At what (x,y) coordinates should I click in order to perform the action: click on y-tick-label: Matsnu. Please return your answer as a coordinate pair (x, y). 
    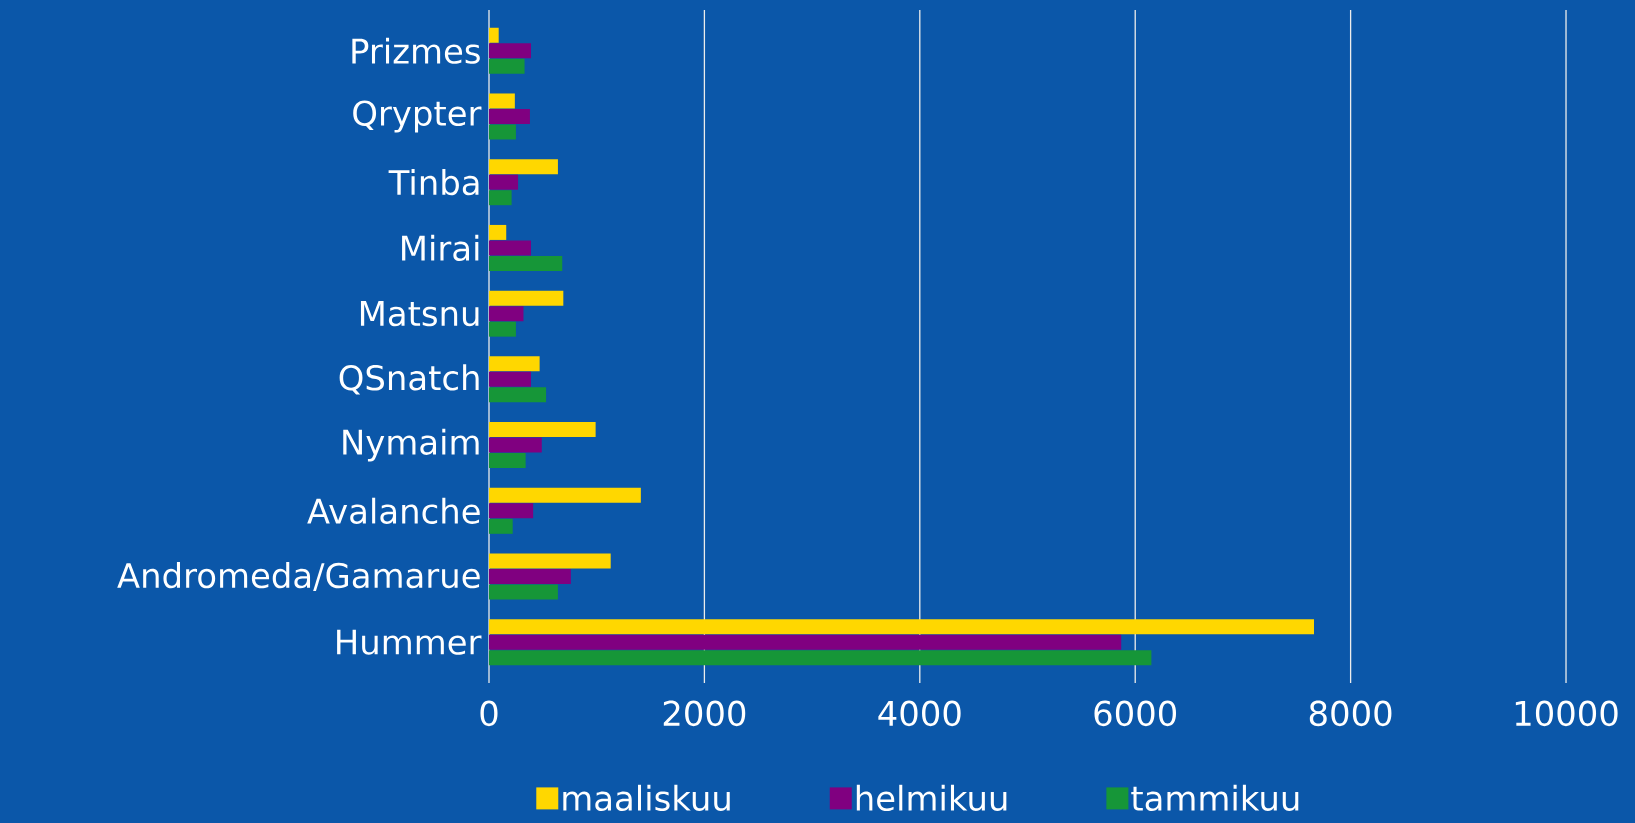
    Looking at the image, I should click on (419, 314).